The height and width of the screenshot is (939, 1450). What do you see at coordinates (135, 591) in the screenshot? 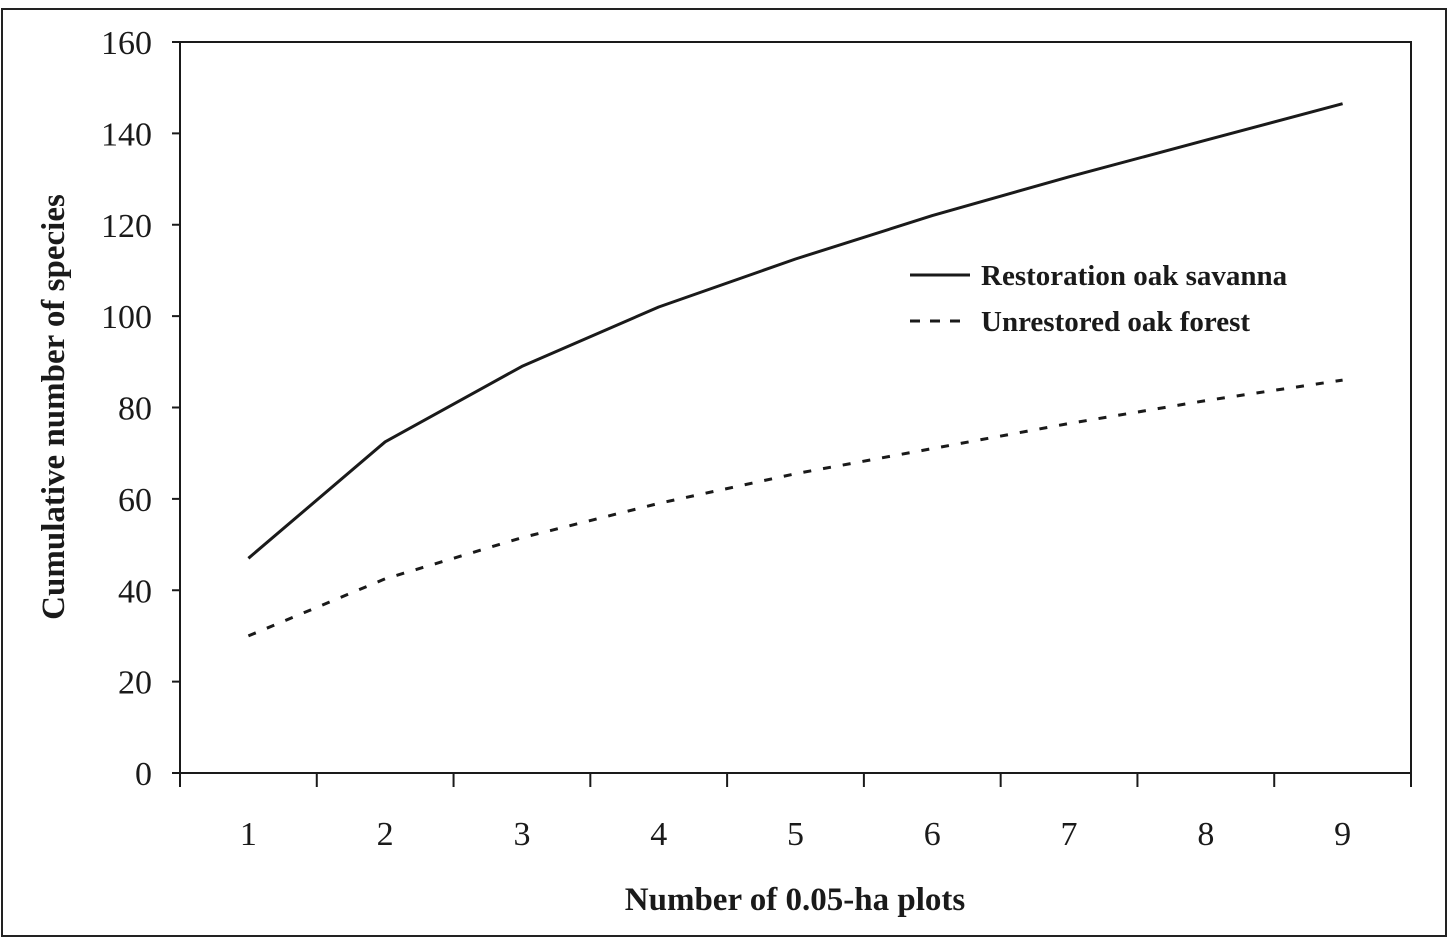
I see `y-tick-label: 40` at bounding box center [135, 591].